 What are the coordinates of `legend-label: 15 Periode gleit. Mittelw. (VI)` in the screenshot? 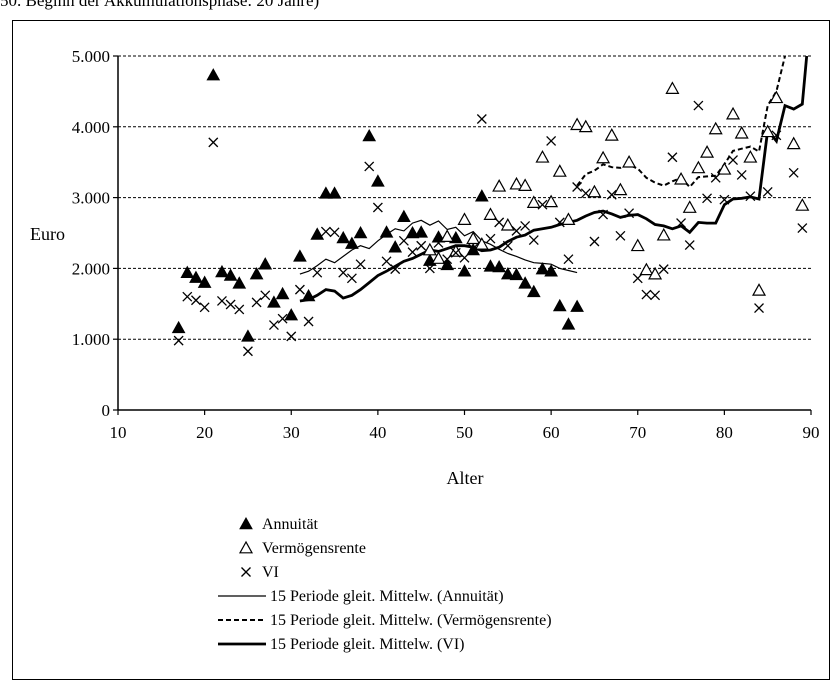 It's located at (367, 644).